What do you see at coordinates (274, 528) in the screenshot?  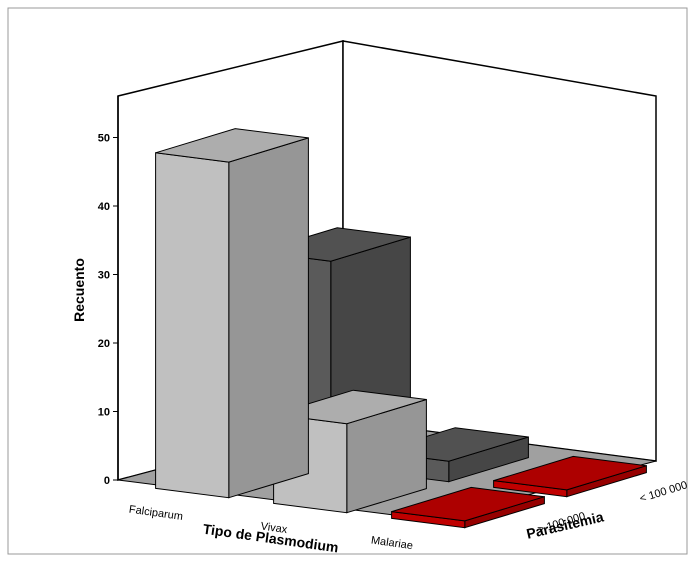 I see `x-tick-label: Vivax` at bounding box center [274, 528].